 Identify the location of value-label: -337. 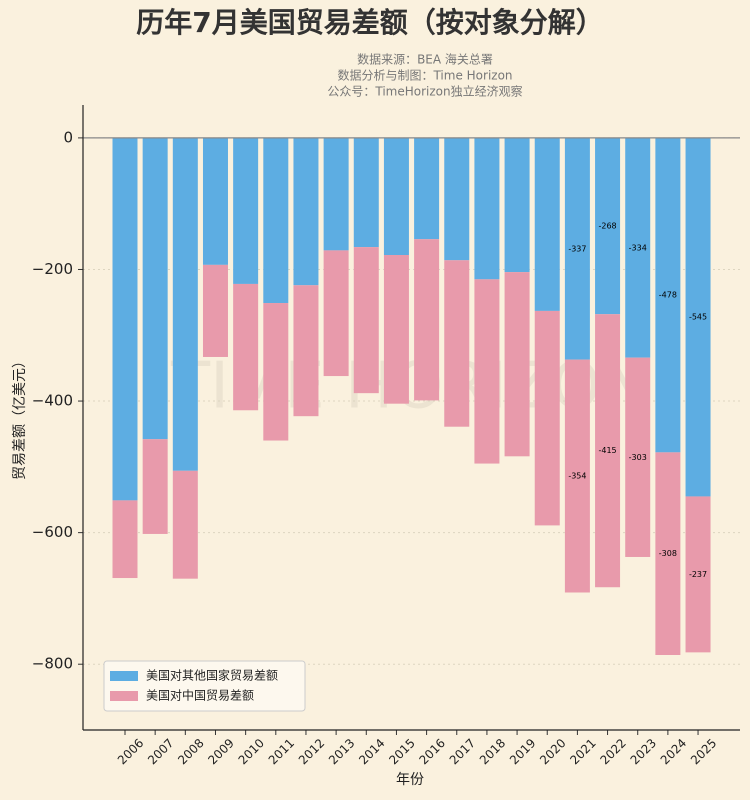
(577, 248).